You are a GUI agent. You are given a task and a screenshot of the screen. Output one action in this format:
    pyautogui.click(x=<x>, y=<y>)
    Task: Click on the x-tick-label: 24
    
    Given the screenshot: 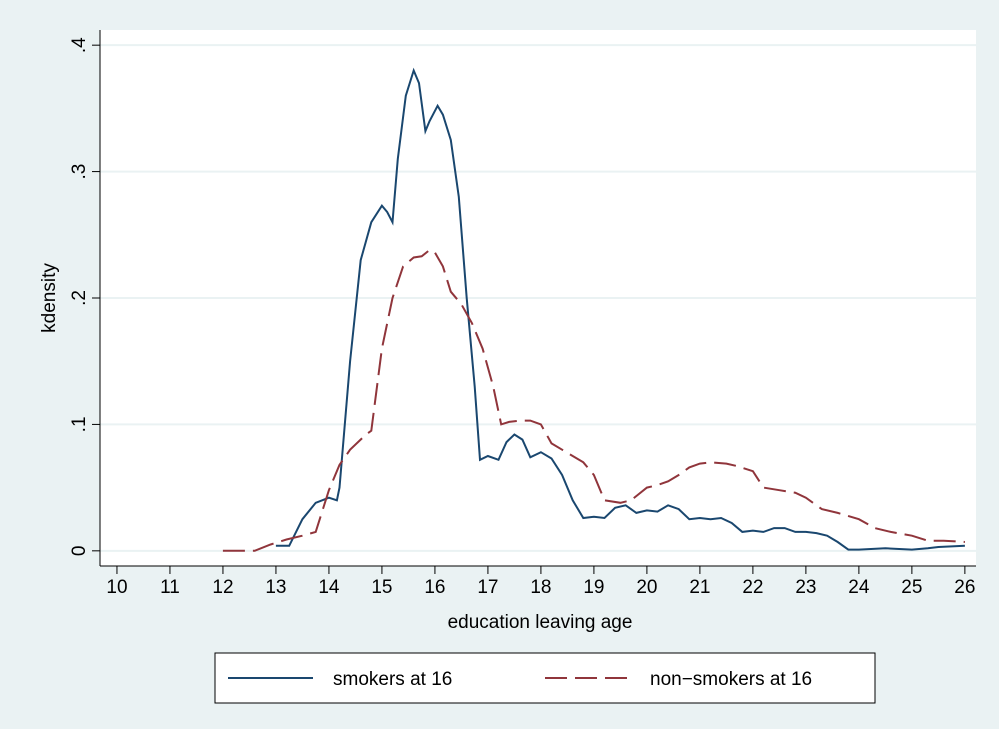 What is the action you would take?
    pyautogui.click(x=859, y=587)
    